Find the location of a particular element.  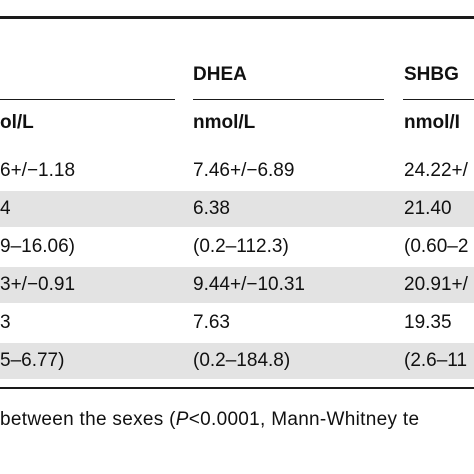

table-cell: 7.46+/−6.89 is located at coordinates (244, 170).